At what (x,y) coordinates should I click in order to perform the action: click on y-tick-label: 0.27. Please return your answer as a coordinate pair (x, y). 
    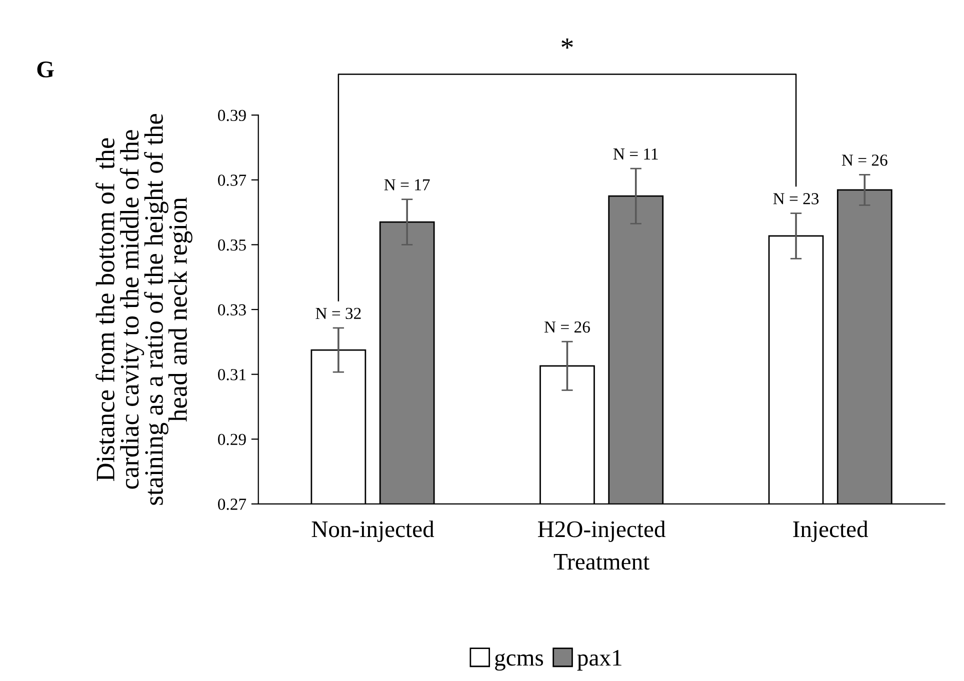
    Looking at the image, I should click on (232, 504).